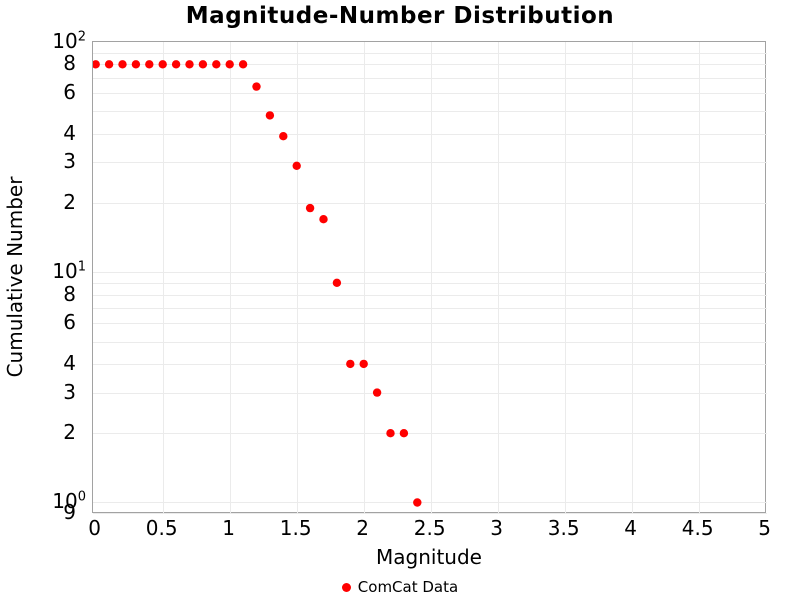 The width and height of the screenshot is (800, 600). What do you see at coordinates (81, 37) in the screenshot?
I see `y-tick-exponent: 2` at bounding box center [81, 37].